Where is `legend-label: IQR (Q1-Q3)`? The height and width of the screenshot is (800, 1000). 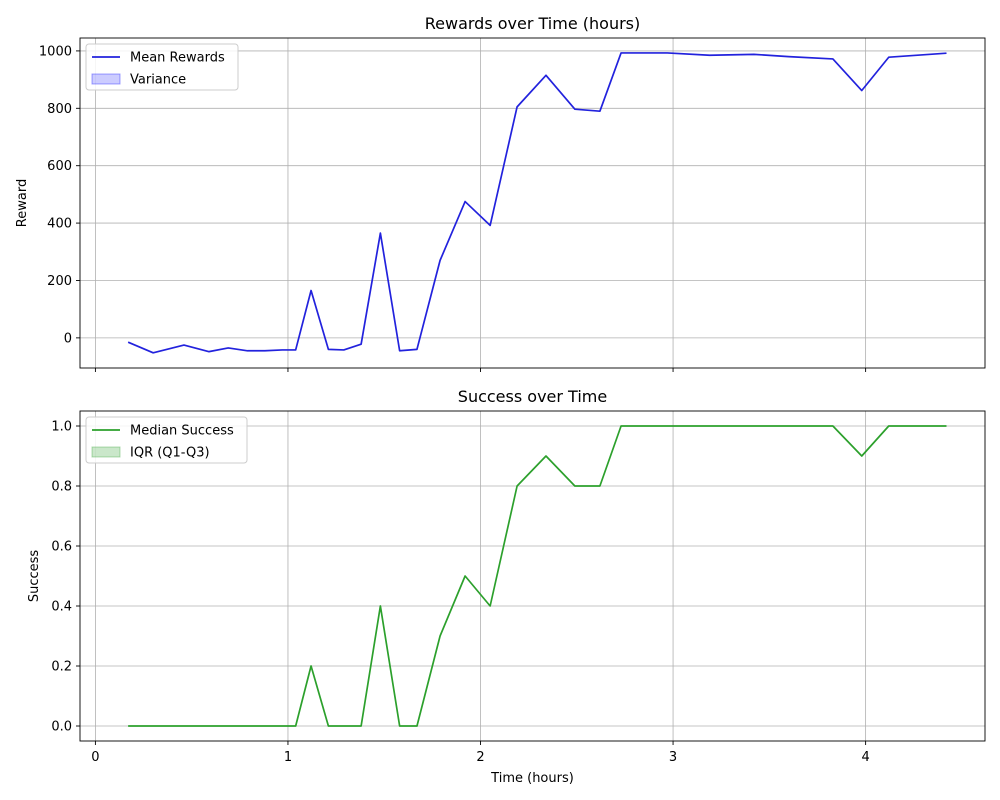 legend-label: IQR (Q1-Q3) is located at coordinates (170, 453).